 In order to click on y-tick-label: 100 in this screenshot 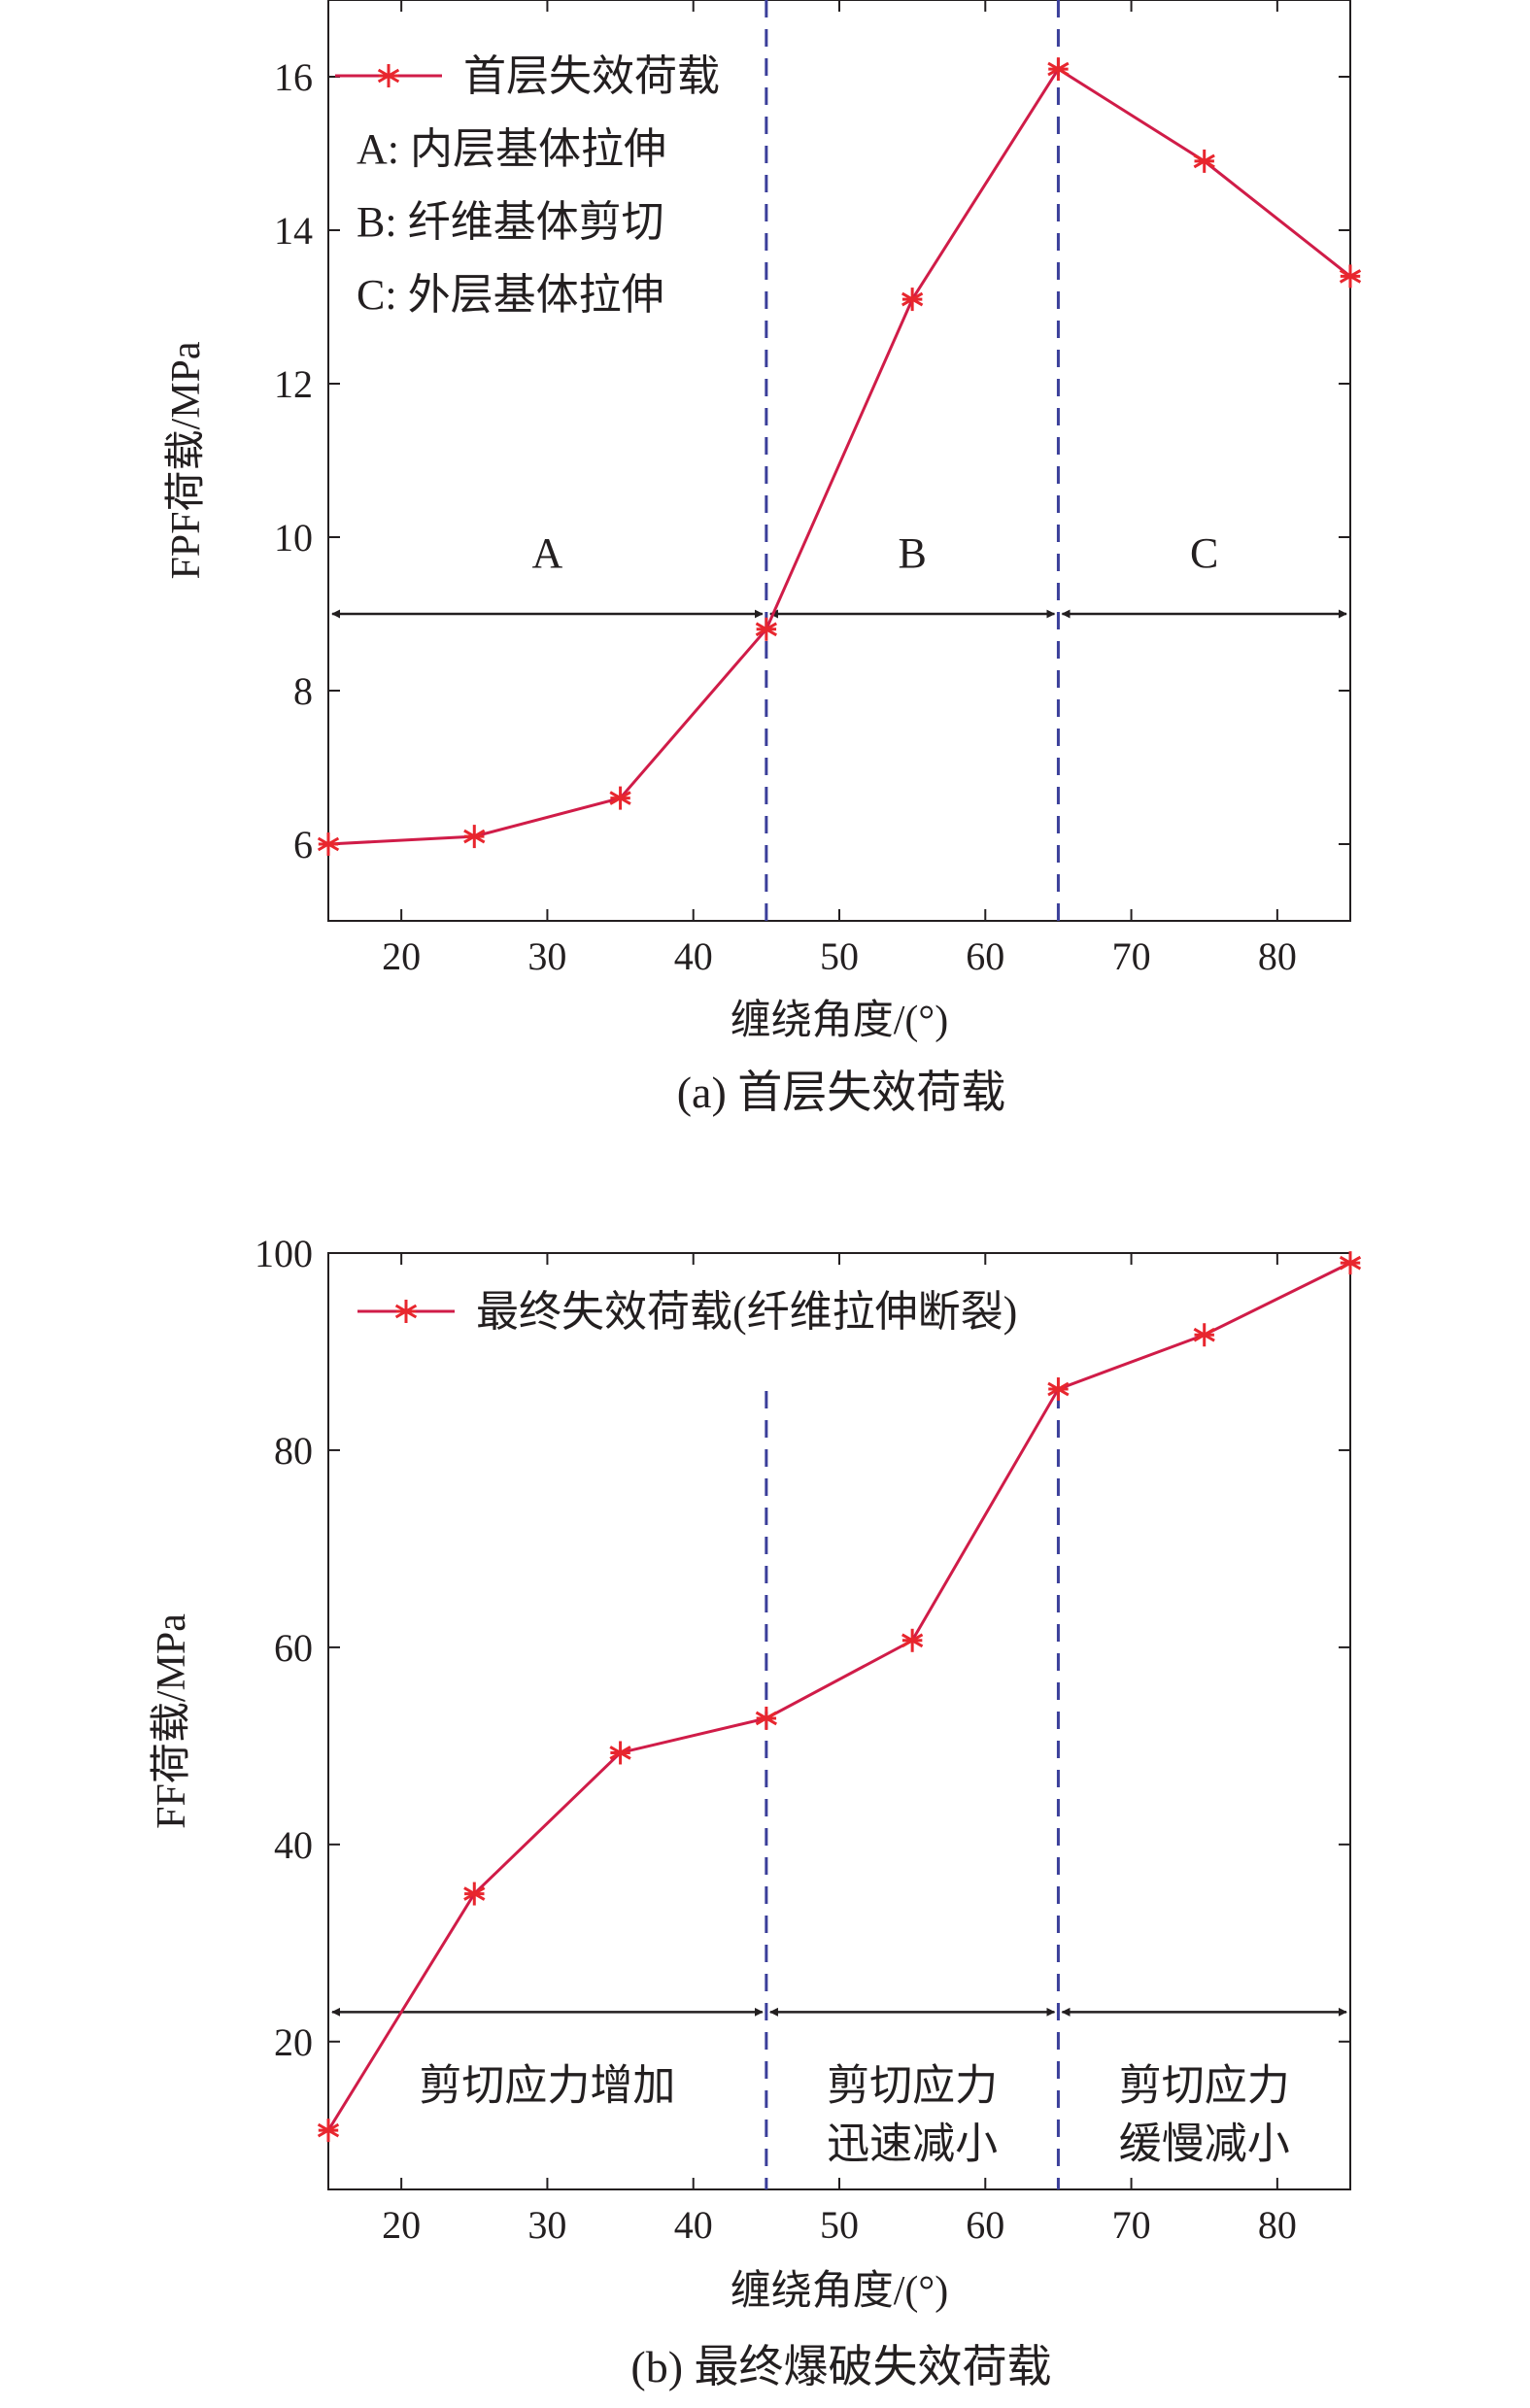, I will do `click(284, 1253)`.